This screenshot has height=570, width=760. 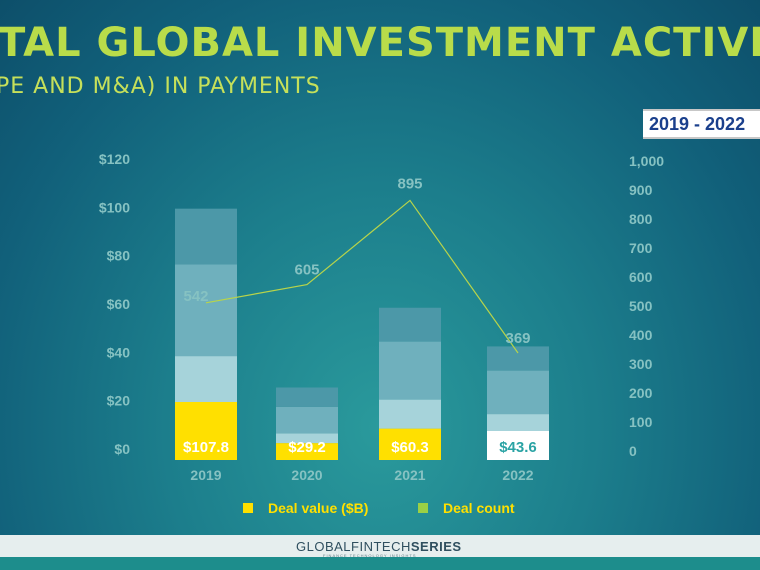 What do you see at coordinates (307, 447) in the screenshot?
I see `bar-value-label: $29.2` at bounding box center [307, 447].